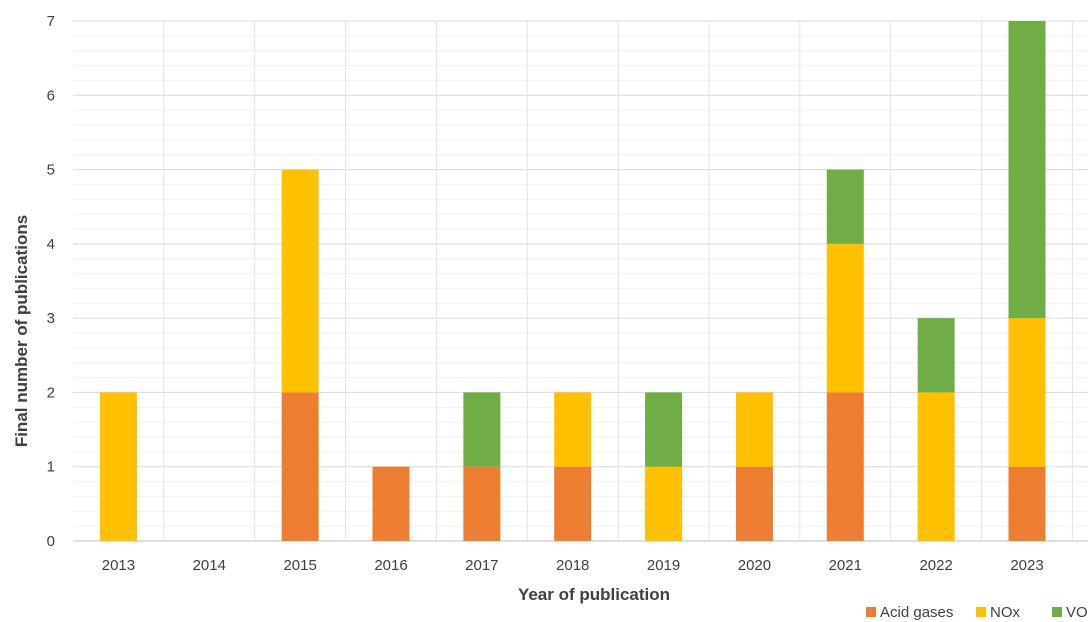  I want to click on y-tick-label: 2, so click(51, 392).